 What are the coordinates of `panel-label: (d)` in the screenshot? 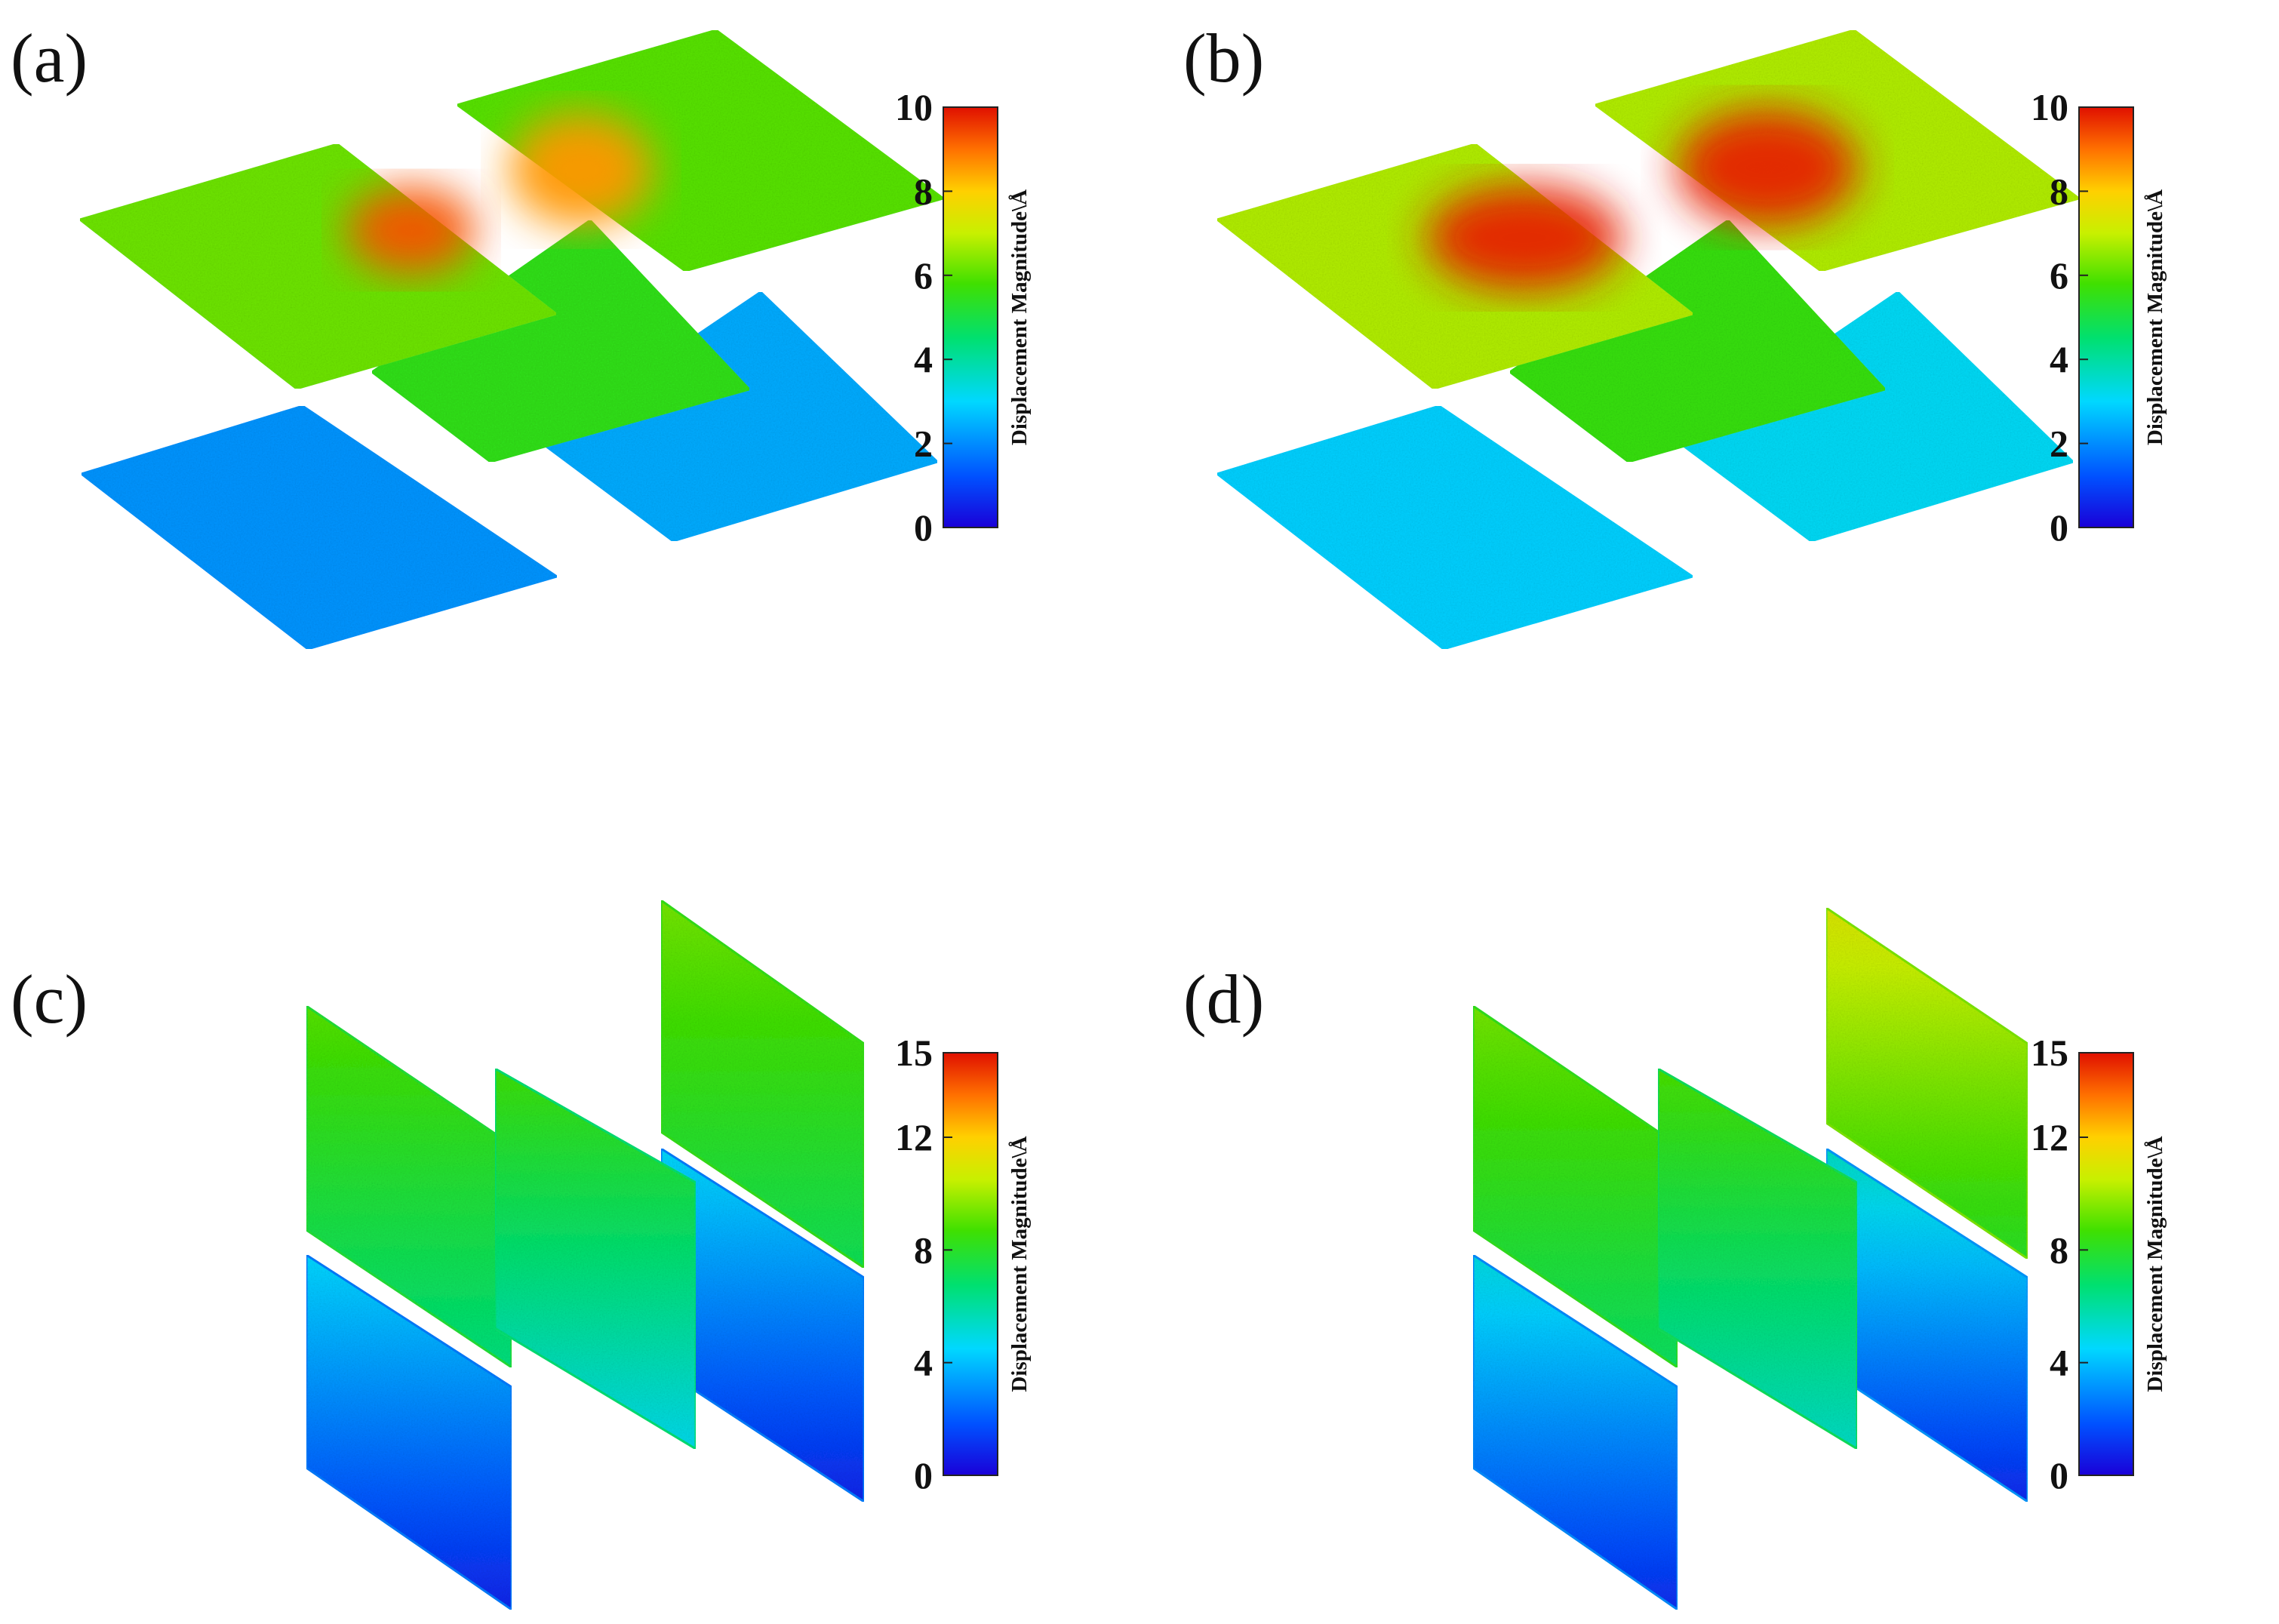 It's located at (1223, 999).